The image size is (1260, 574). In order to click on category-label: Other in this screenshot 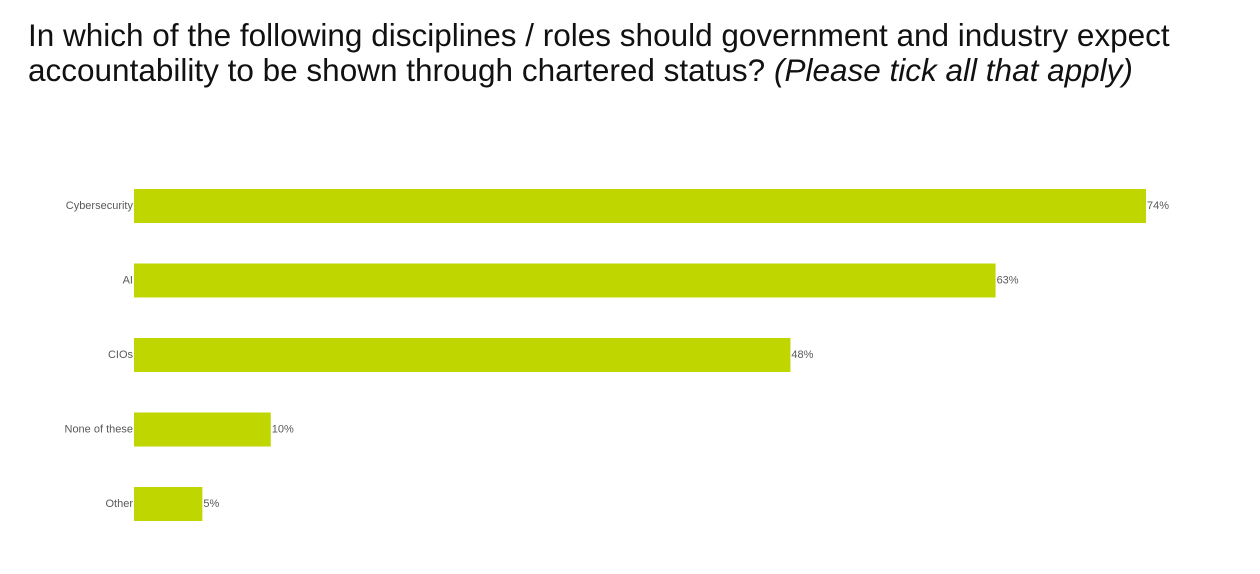, I will do `click(119, 504)`.